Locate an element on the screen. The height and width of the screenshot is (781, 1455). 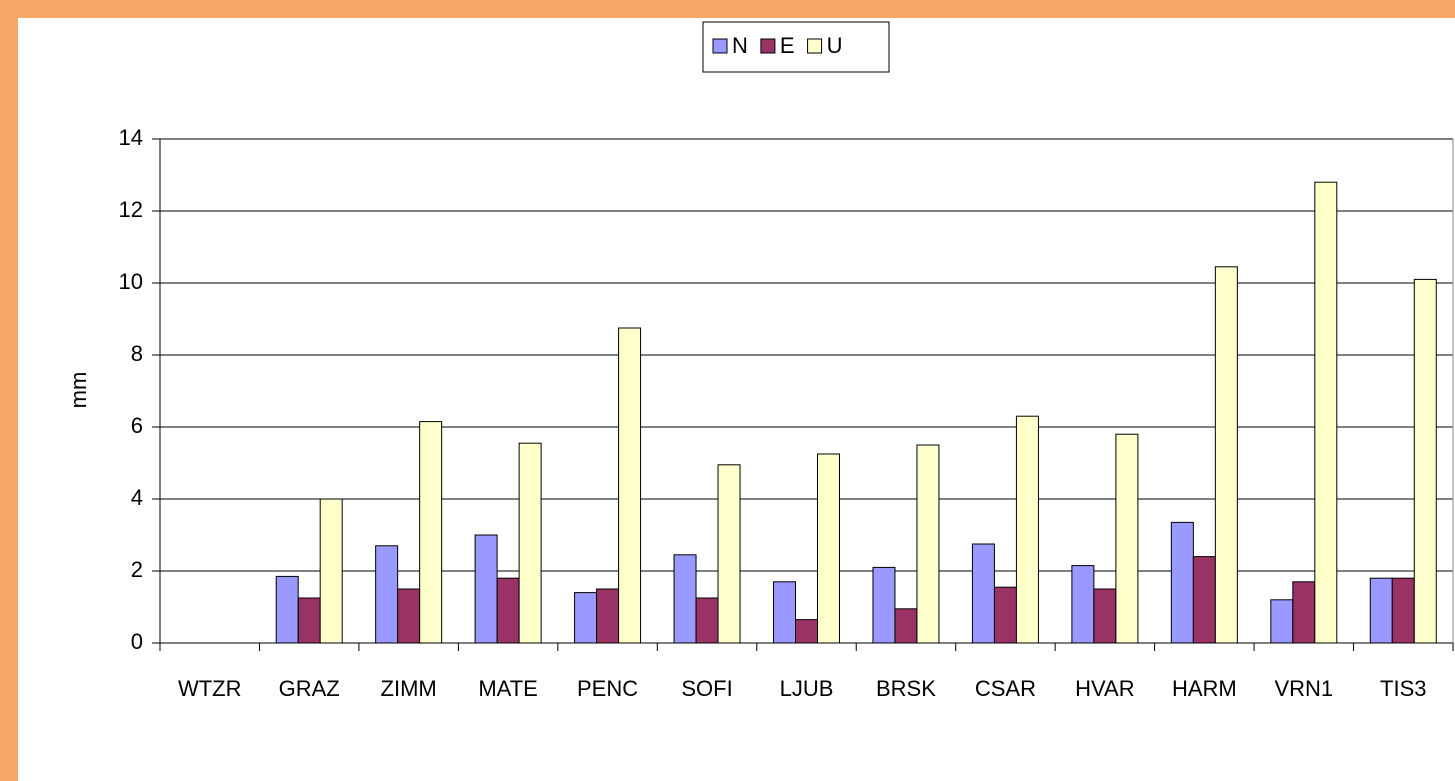
x-tick-label: LJUB is located at coordinates (807, 688).